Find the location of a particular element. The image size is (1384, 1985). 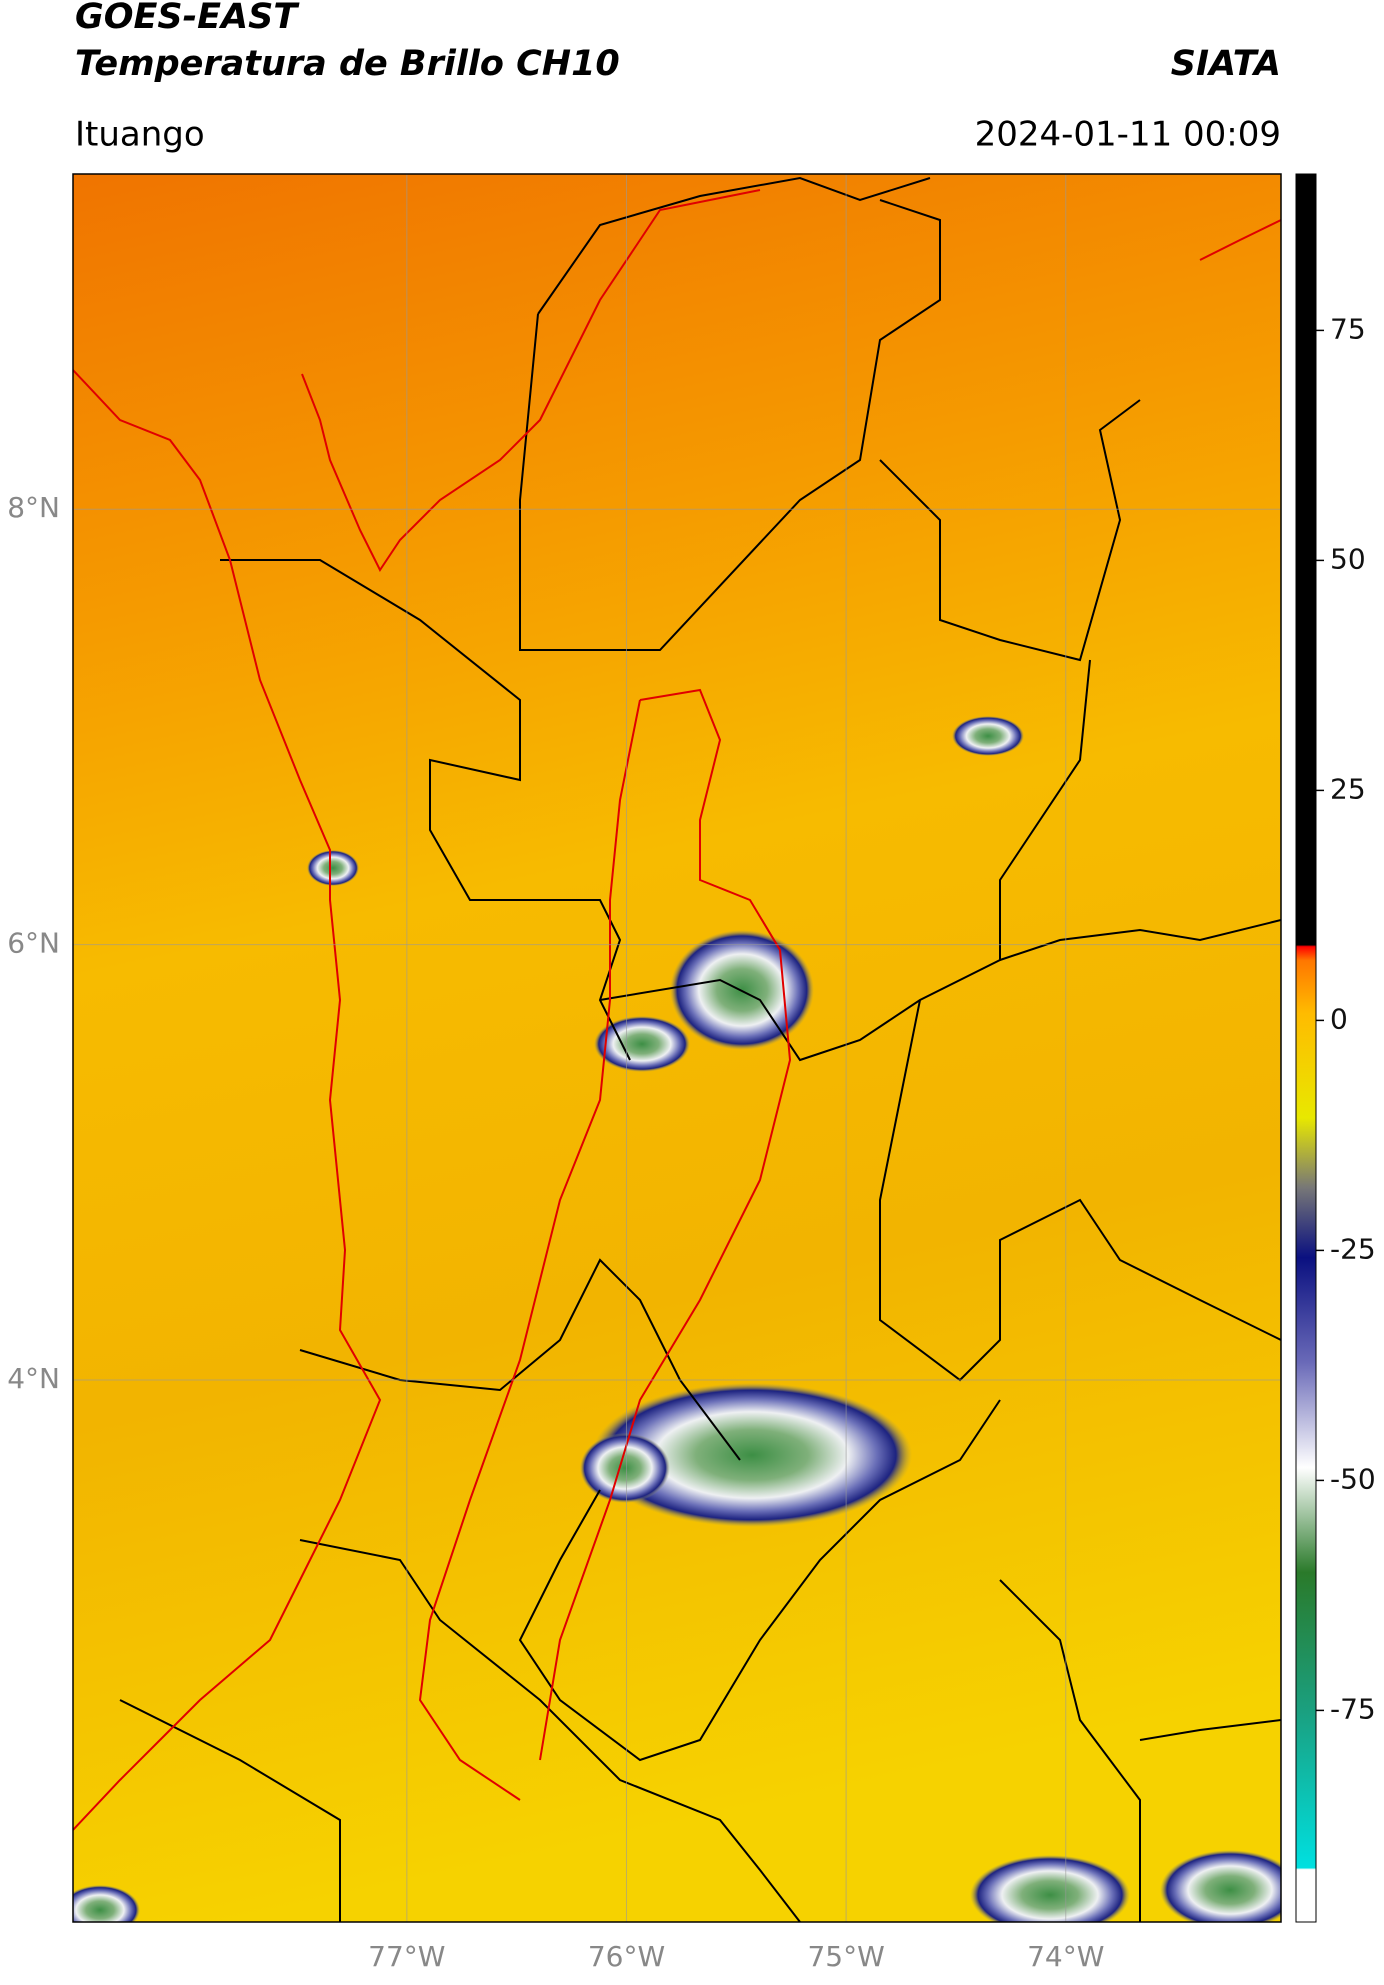

datetime: 2024-01-11 00:09 is located at coordinates (1128, 135).